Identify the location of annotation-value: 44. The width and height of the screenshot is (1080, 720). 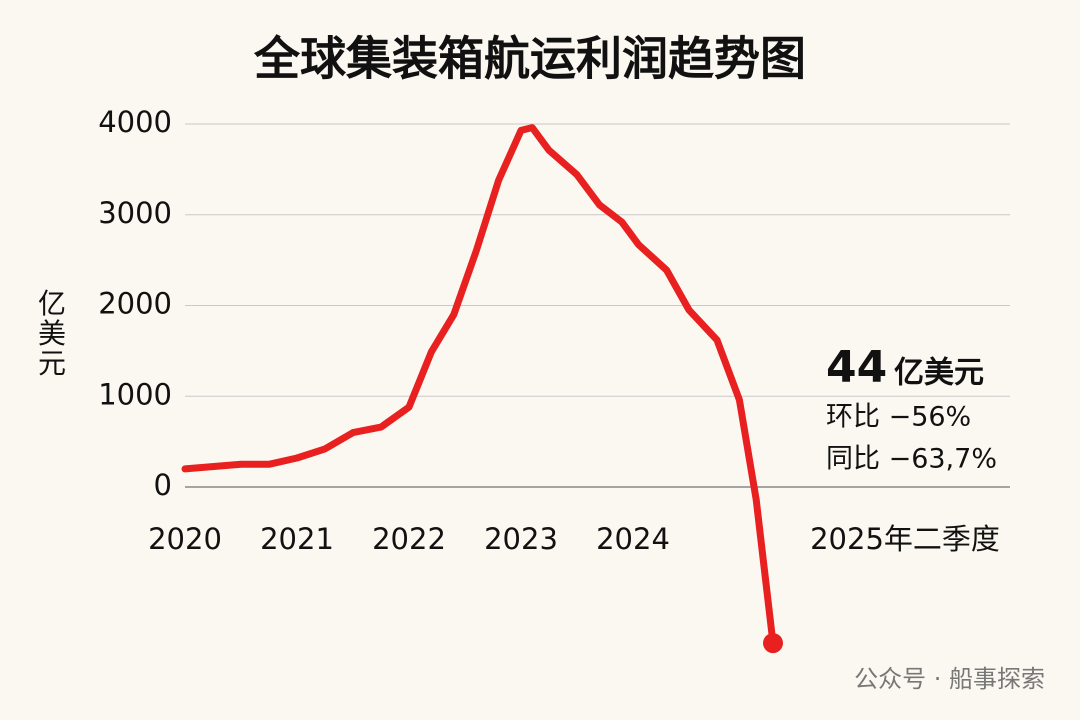
(856, 367).